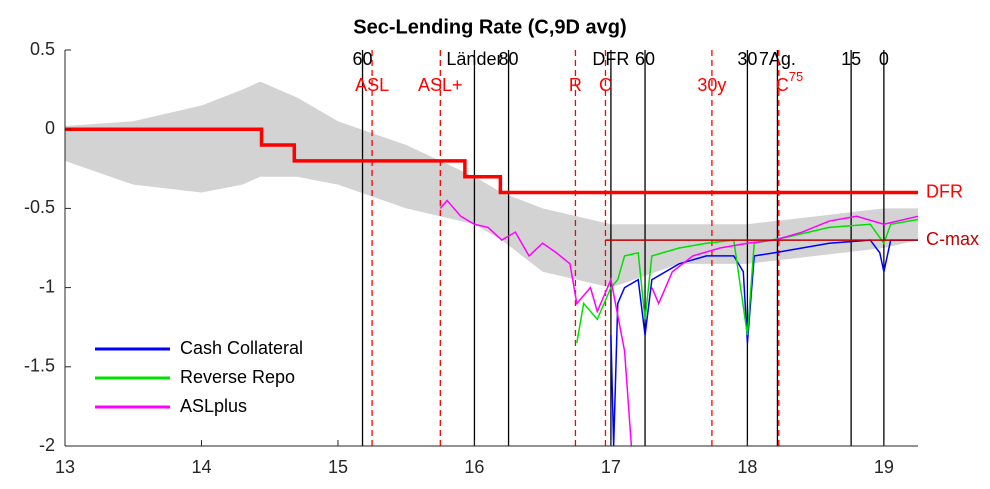  I want to click on event-label: ASL, so click(372, 85).